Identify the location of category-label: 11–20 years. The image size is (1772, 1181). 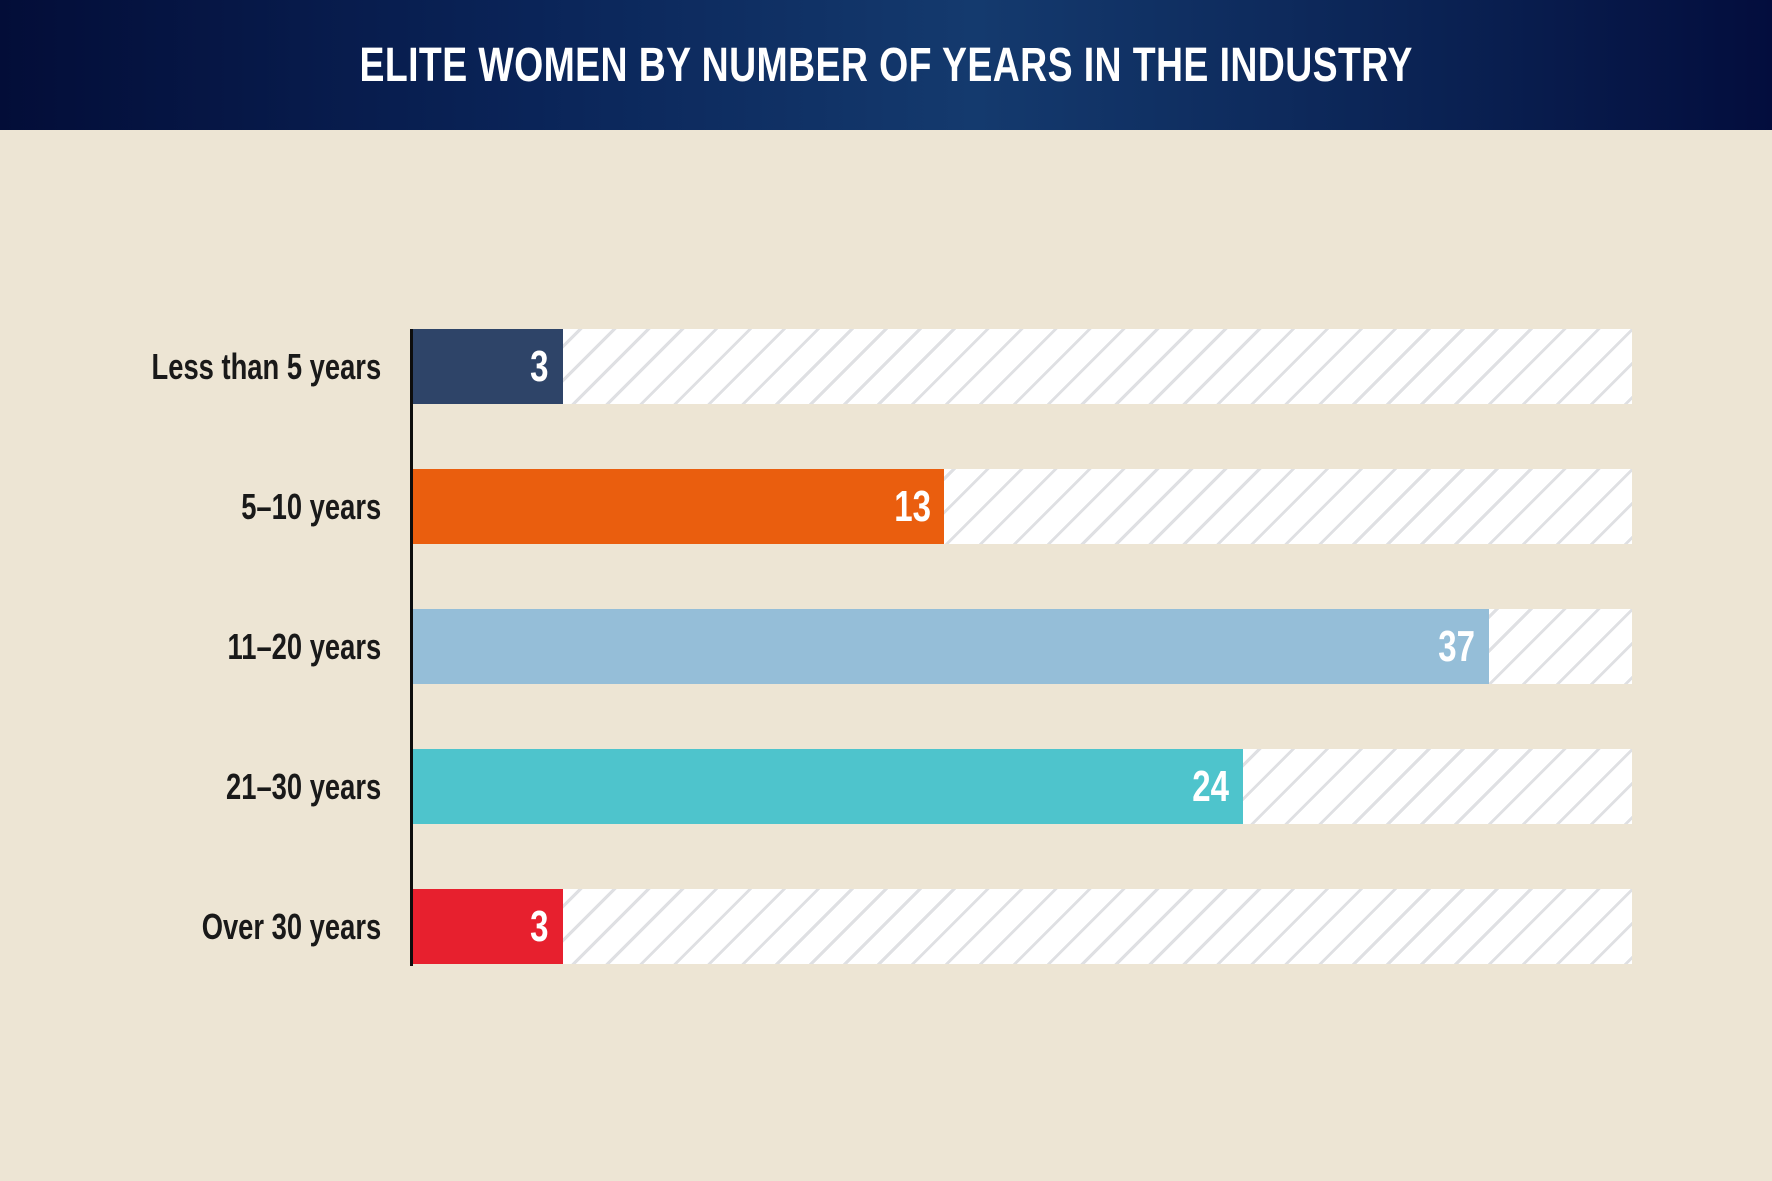
(206, 646).